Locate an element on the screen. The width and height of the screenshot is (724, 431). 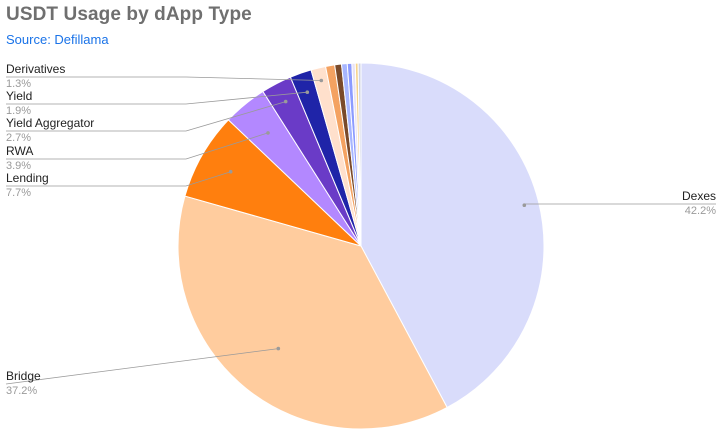
slice-value-yield-aggregator: 2.7% is located at coordinates (18, 138).